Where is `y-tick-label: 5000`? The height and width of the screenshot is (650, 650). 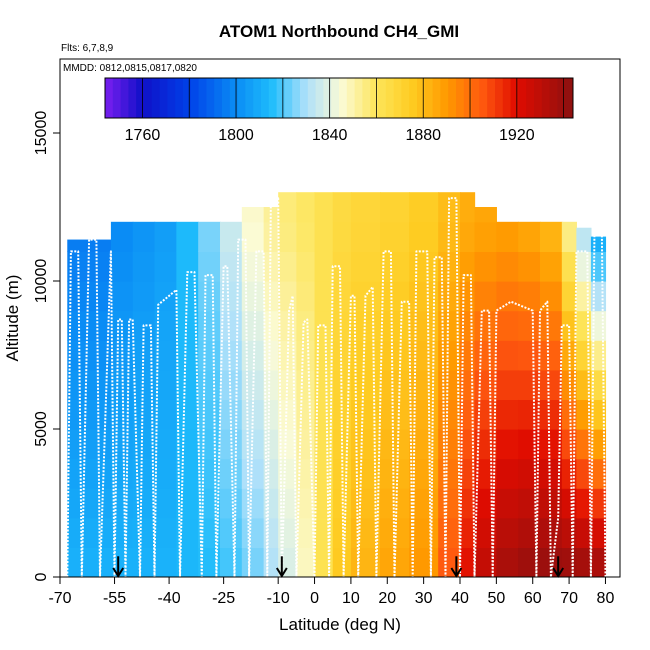 y-tick-label: 5000 is located at coordinates (41, 429).